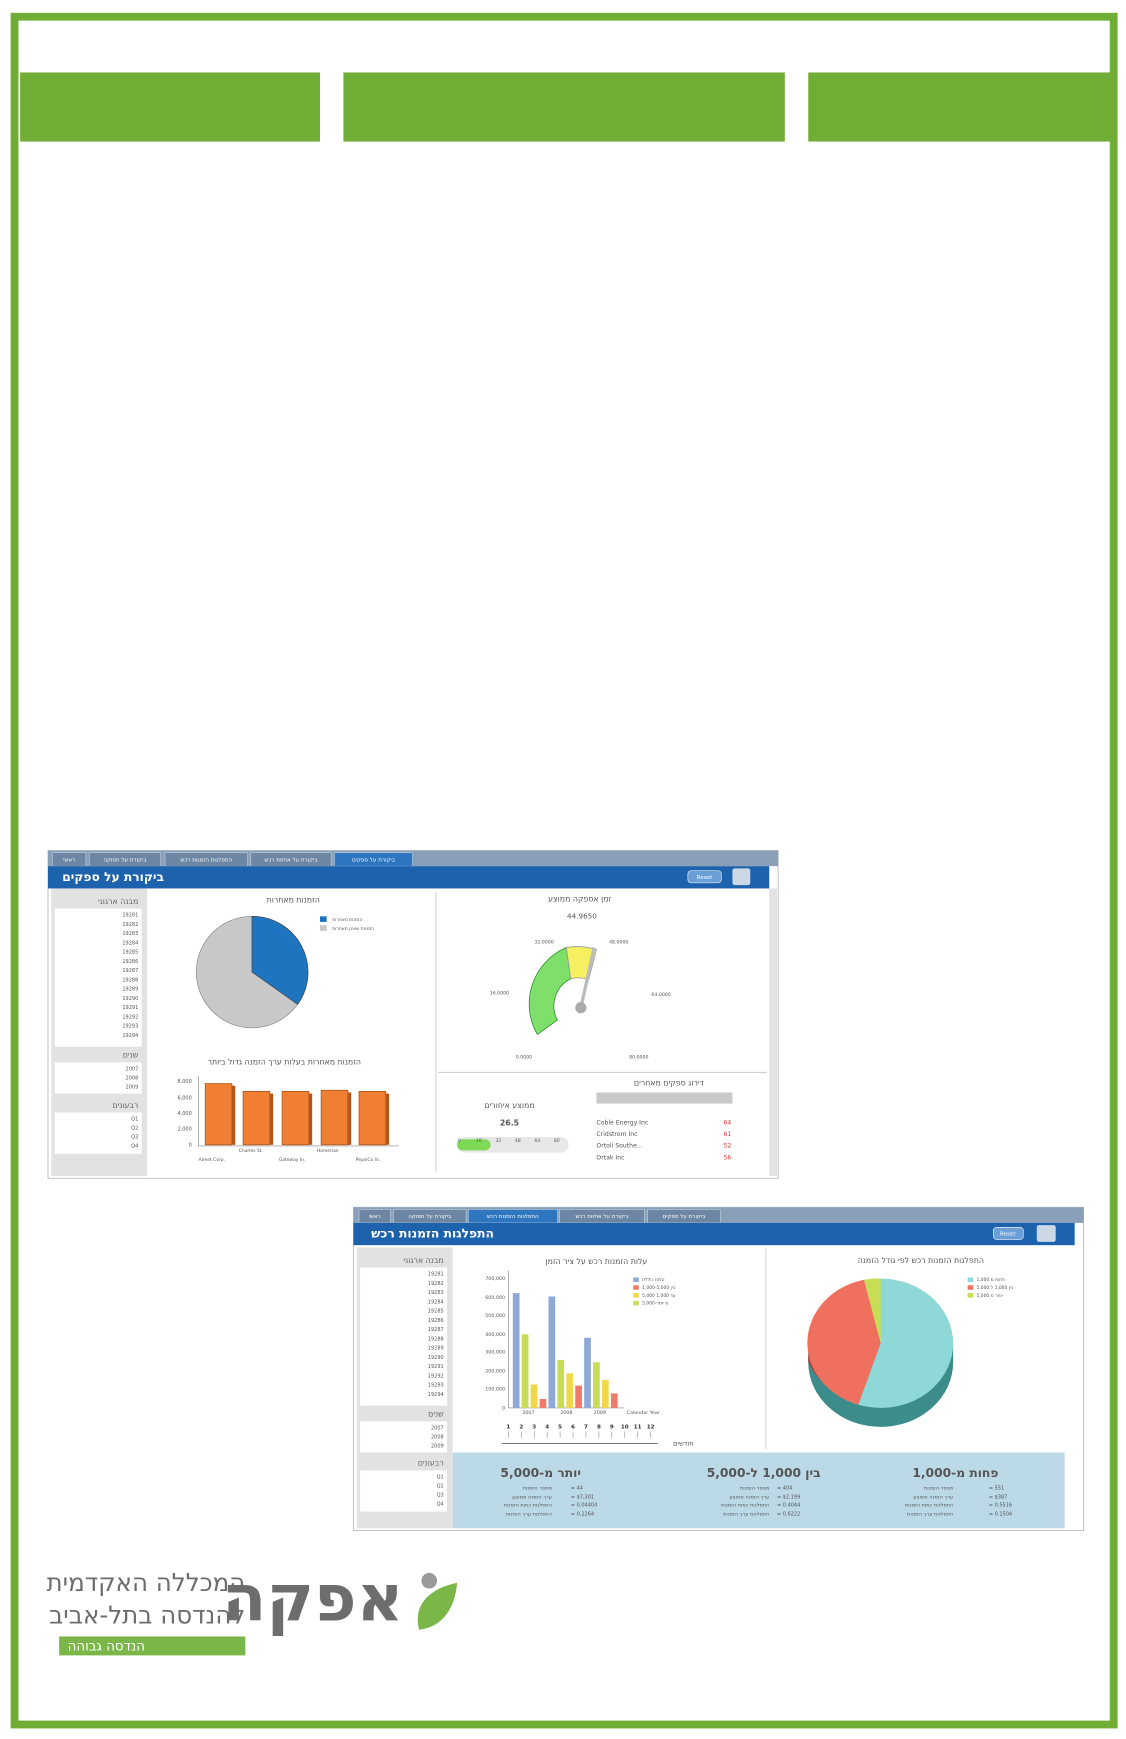 This screenshot has height=1739, width=1126. Describe the element at coordinates (212, 1160) in the screenshot. I see `x-tick-label: Aimet Corp.` at that location.